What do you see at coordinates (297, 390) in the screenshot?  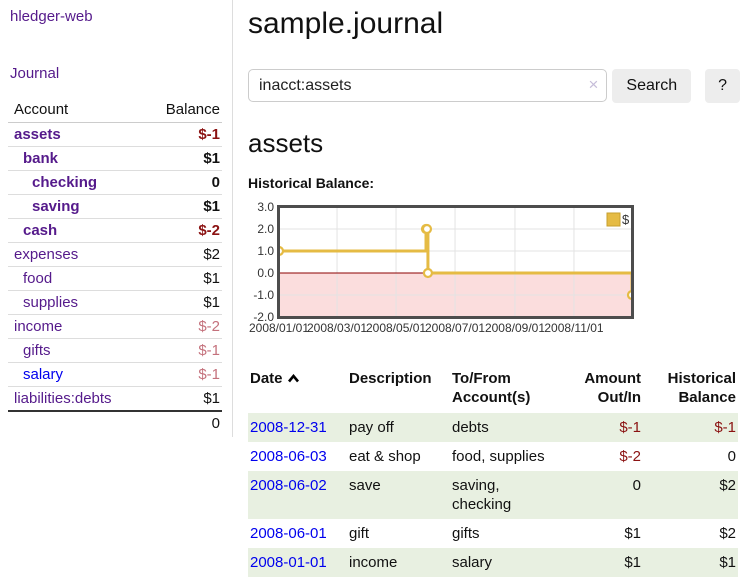 I see `register-header-date: Date` at bounding box center [297, 390].